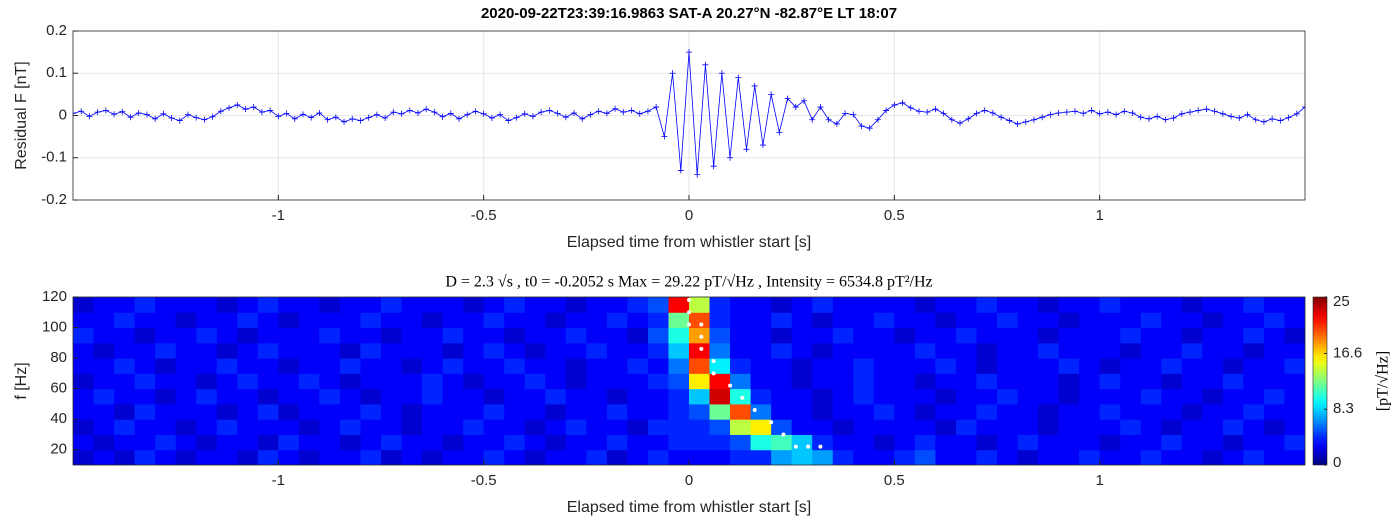 The image size is (1396, 520). I want to click on colorbar, so click(1320, 381).